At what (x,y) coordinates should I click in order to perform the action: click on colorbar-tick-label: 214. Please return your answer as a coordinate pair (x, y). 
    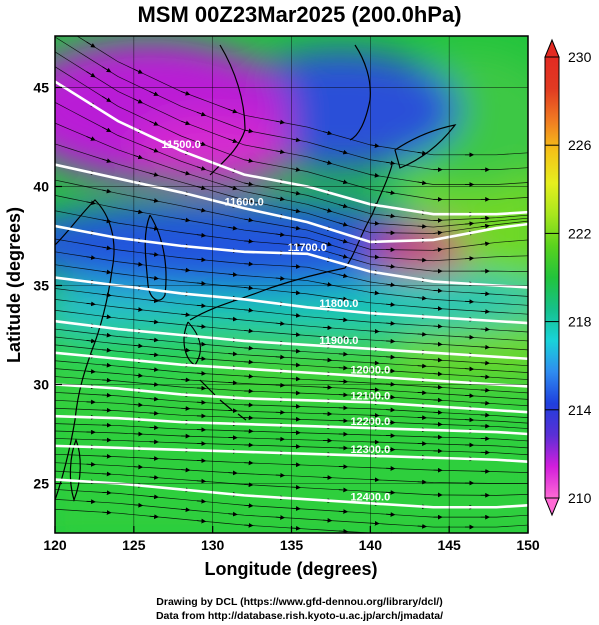
    Looking at the image, I should click on (580, 410).